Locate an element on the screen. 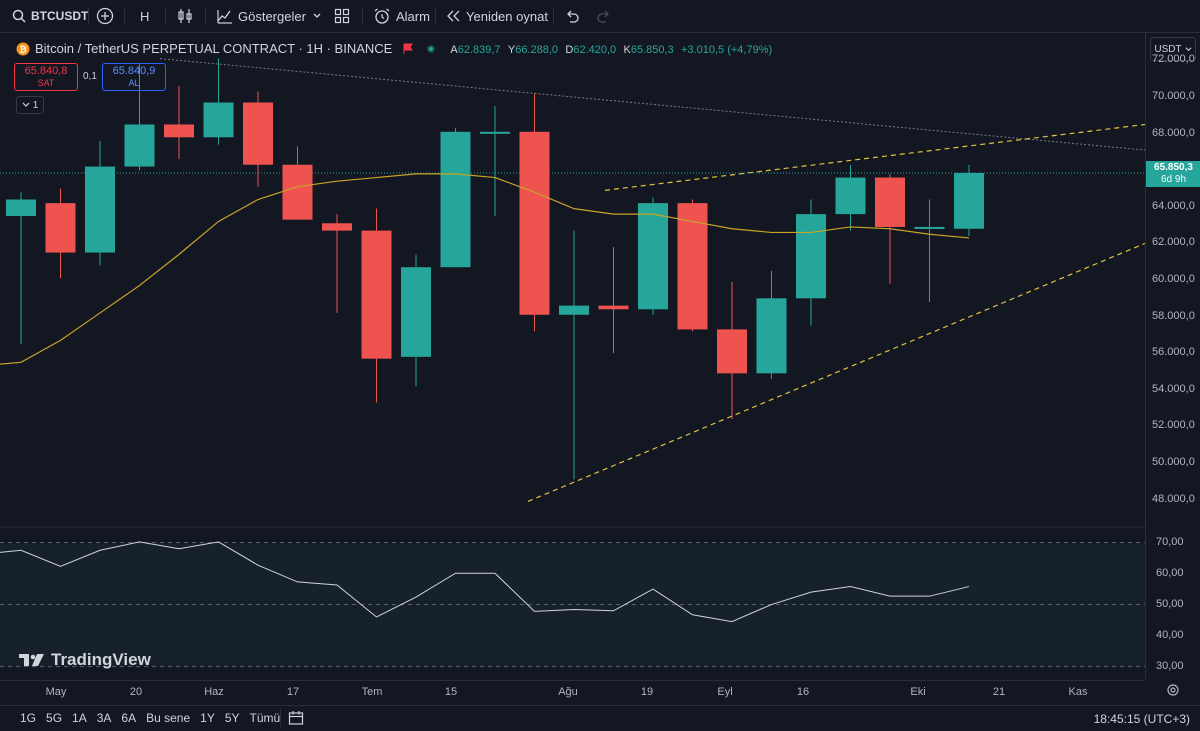 The width and height of the screenshot is (1200, 731). currency-select: USDT is located at coordinates (1173, 49).